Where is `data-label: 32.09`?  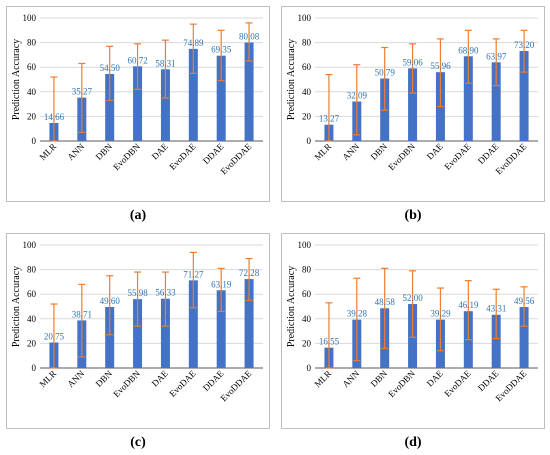 data-label: 32.09 is located at coordinates (357, 96).